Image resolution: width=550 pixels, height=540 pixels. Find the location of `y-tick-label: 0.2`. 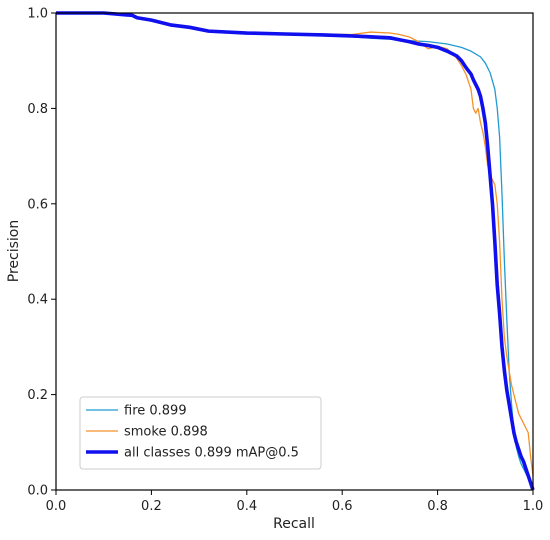

y-tick-label: 0.2 is located at coordinates (37, 395).